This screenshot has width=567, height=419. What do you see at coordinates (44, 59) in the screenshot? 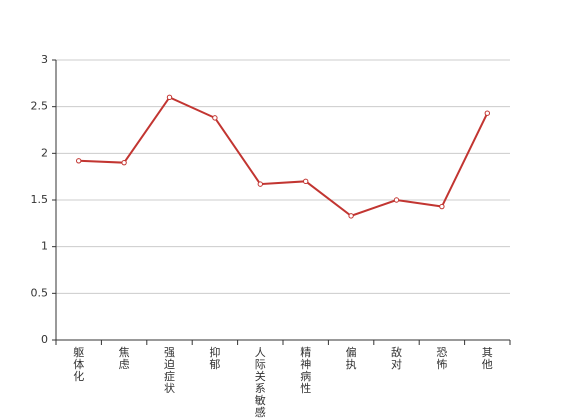
I see `y-tick-label: 3` at bounding box center [44, 59].